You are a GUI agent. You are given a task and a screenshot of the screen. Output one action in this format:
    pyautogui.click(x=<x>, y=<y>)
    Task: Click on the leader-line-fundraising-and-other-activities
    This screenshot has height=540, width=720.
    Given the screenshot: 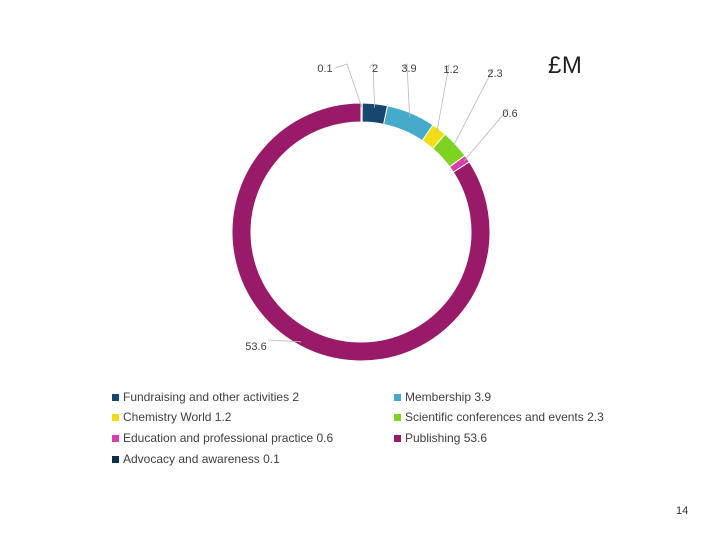 What is the action you would take?
    pyautogui.click(x=371, y=85)
    